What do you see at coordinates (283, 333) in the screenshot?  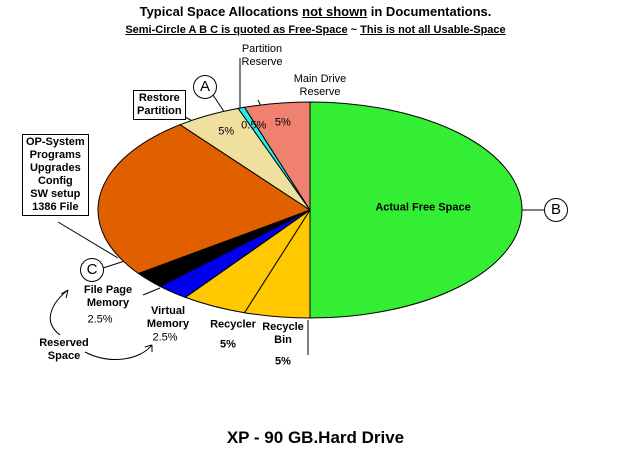 I see `slice-label: Recycle Bin` at bounding box center [283, 333].